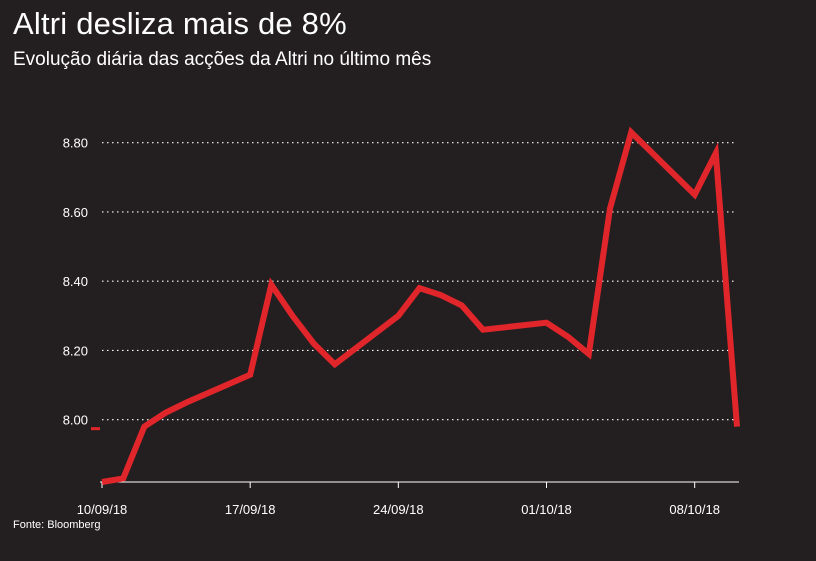 The image size is (816, 561). I want to click on source-note: Fonte: Bloomberg, so click(57, 525).